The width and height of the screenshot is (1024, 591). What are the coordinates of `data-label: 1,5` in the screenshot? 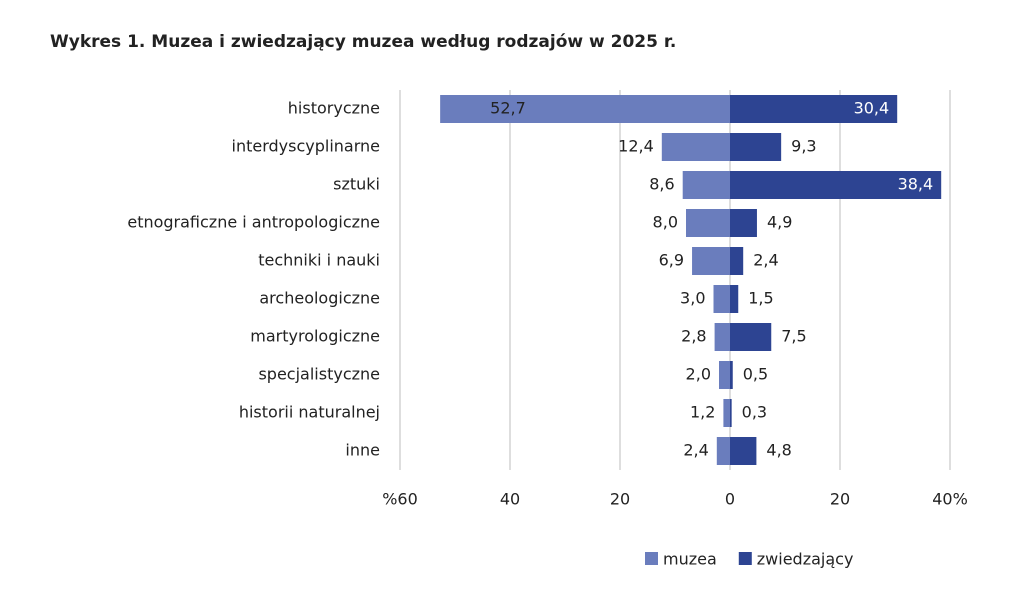 It's located at (760, 298).